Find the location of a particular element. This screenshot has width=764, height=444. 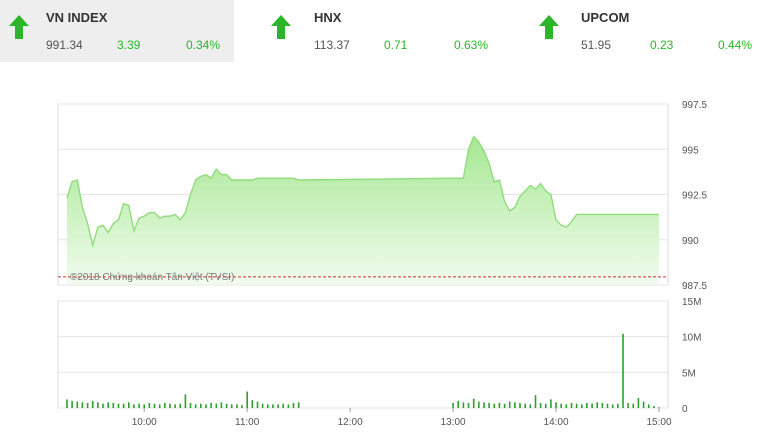

ticker-name: VN INDEX is located at coordinates (77, 17).